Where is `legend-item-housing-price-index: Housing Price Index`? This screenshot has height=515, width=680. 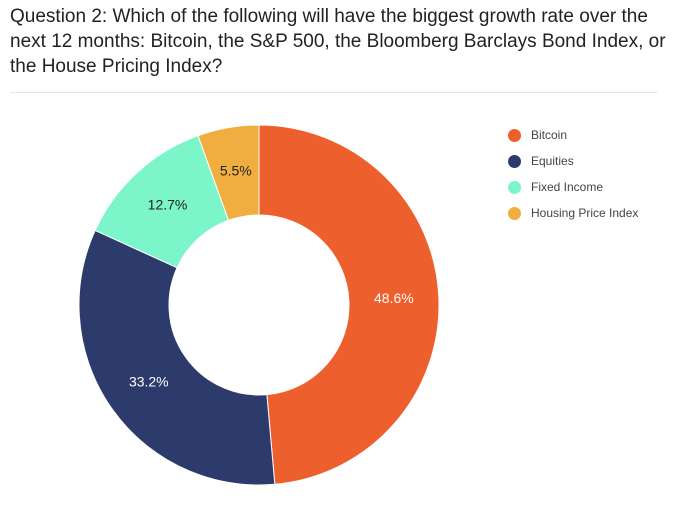 legend-item-housing-price-index: Housing Price Index is located at coordinates (573, 213).